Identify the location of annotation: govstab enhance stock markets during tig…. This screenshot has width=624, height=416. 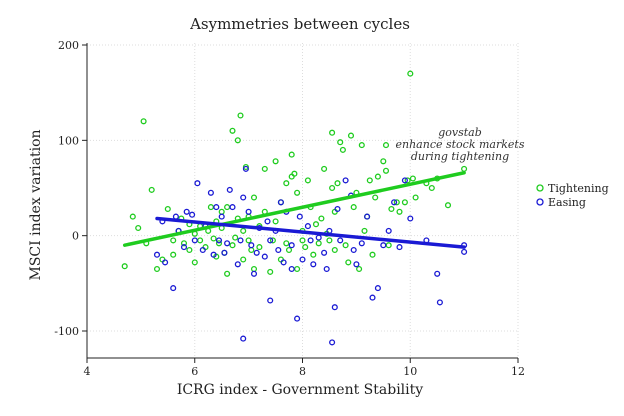
(460, 144).